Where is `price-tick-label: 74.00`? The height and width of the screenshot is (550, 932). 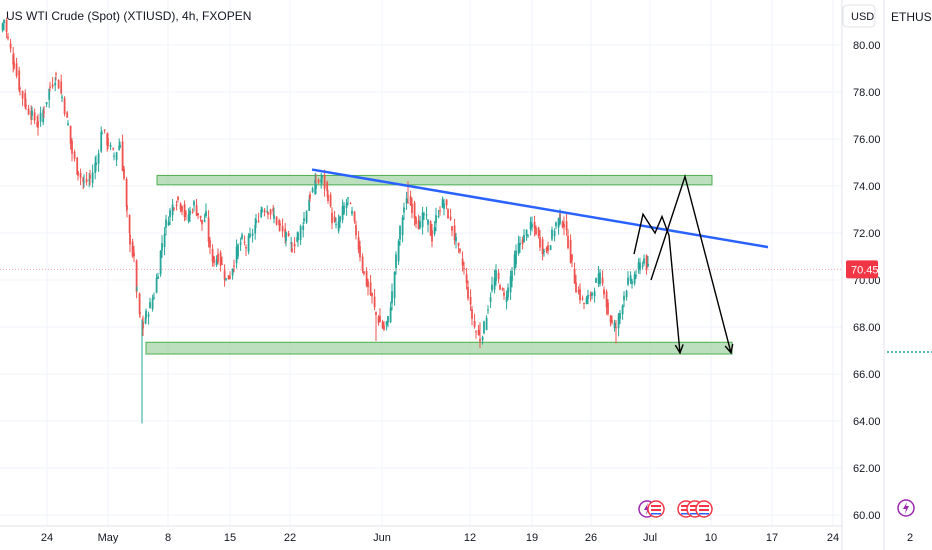
price-tick-label: 74.00 is located at coordinates (867, 187).